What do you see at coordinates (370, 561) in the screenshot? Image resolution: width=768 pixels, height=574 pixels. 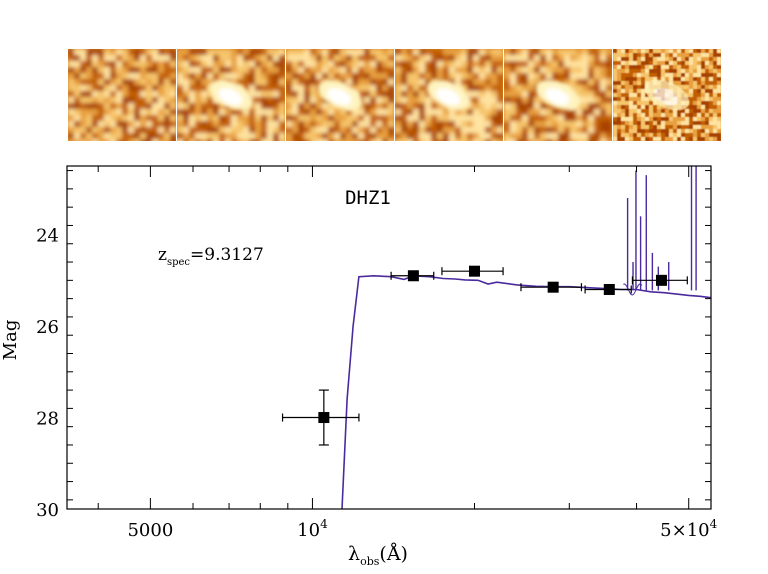 I see `x-label-subscript: obs` at bounding box center [370, 561].